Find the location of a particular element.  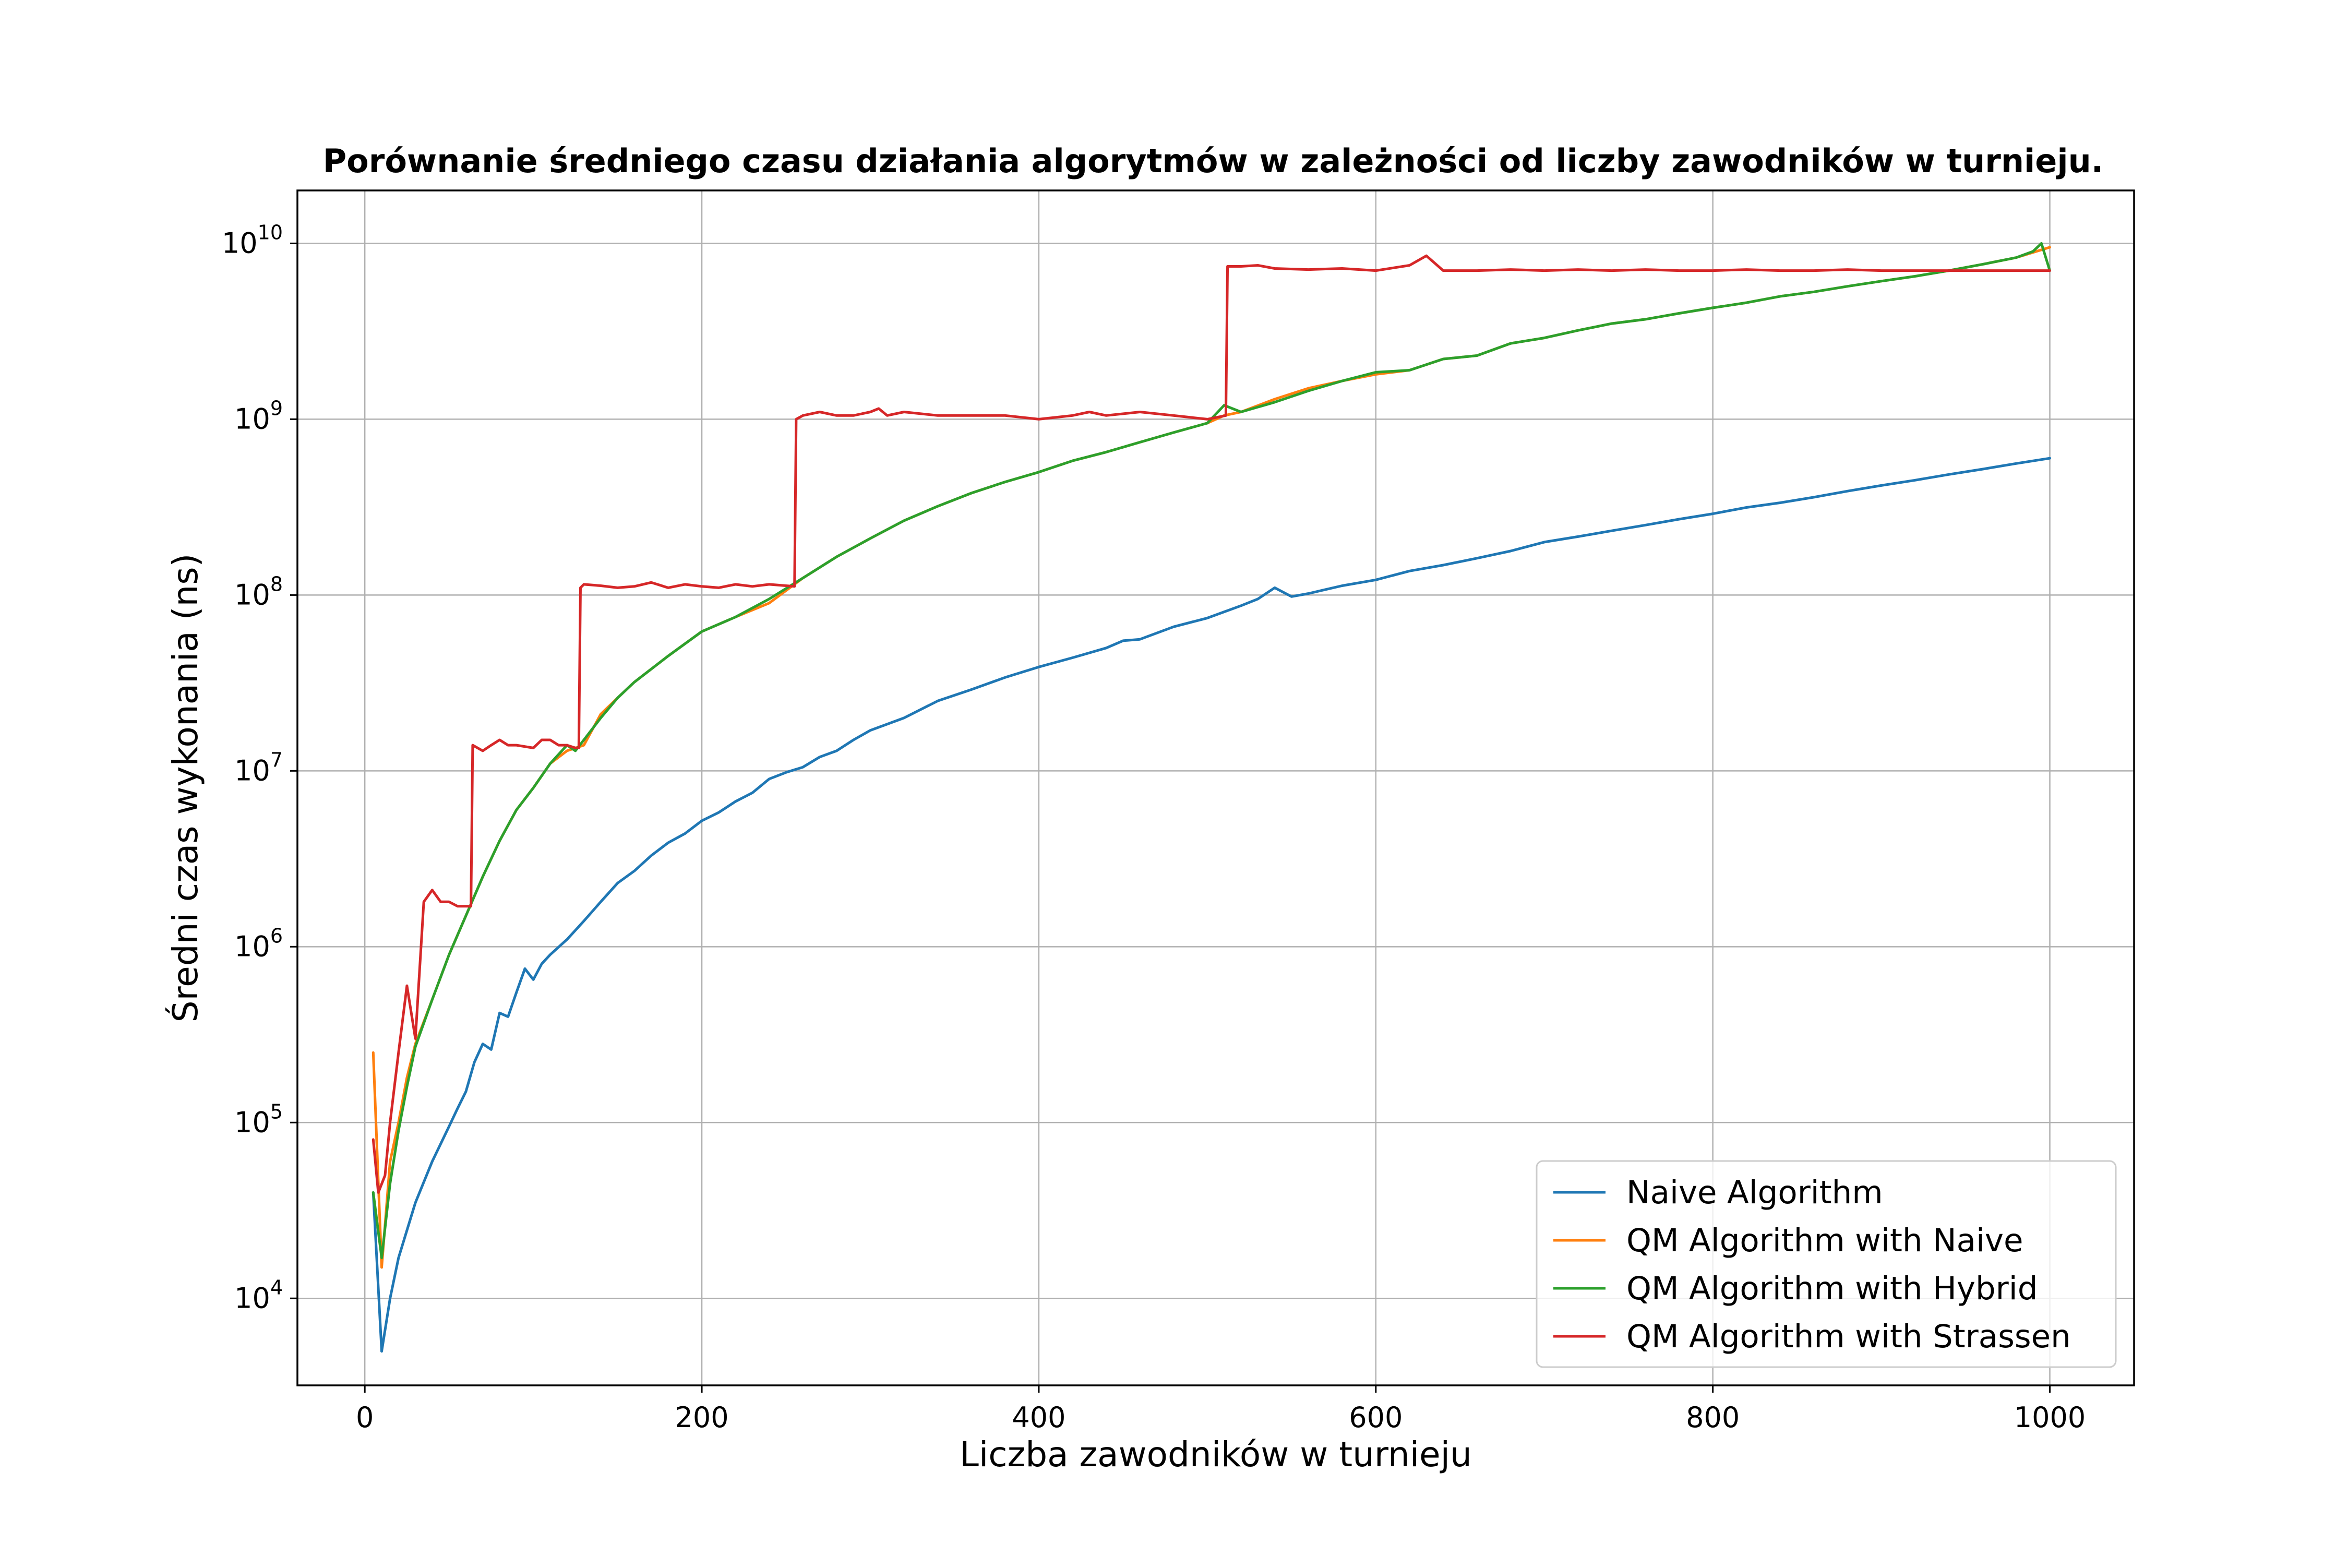

y-tick-label: 10⁴ is located at coordinates (258, 1295).